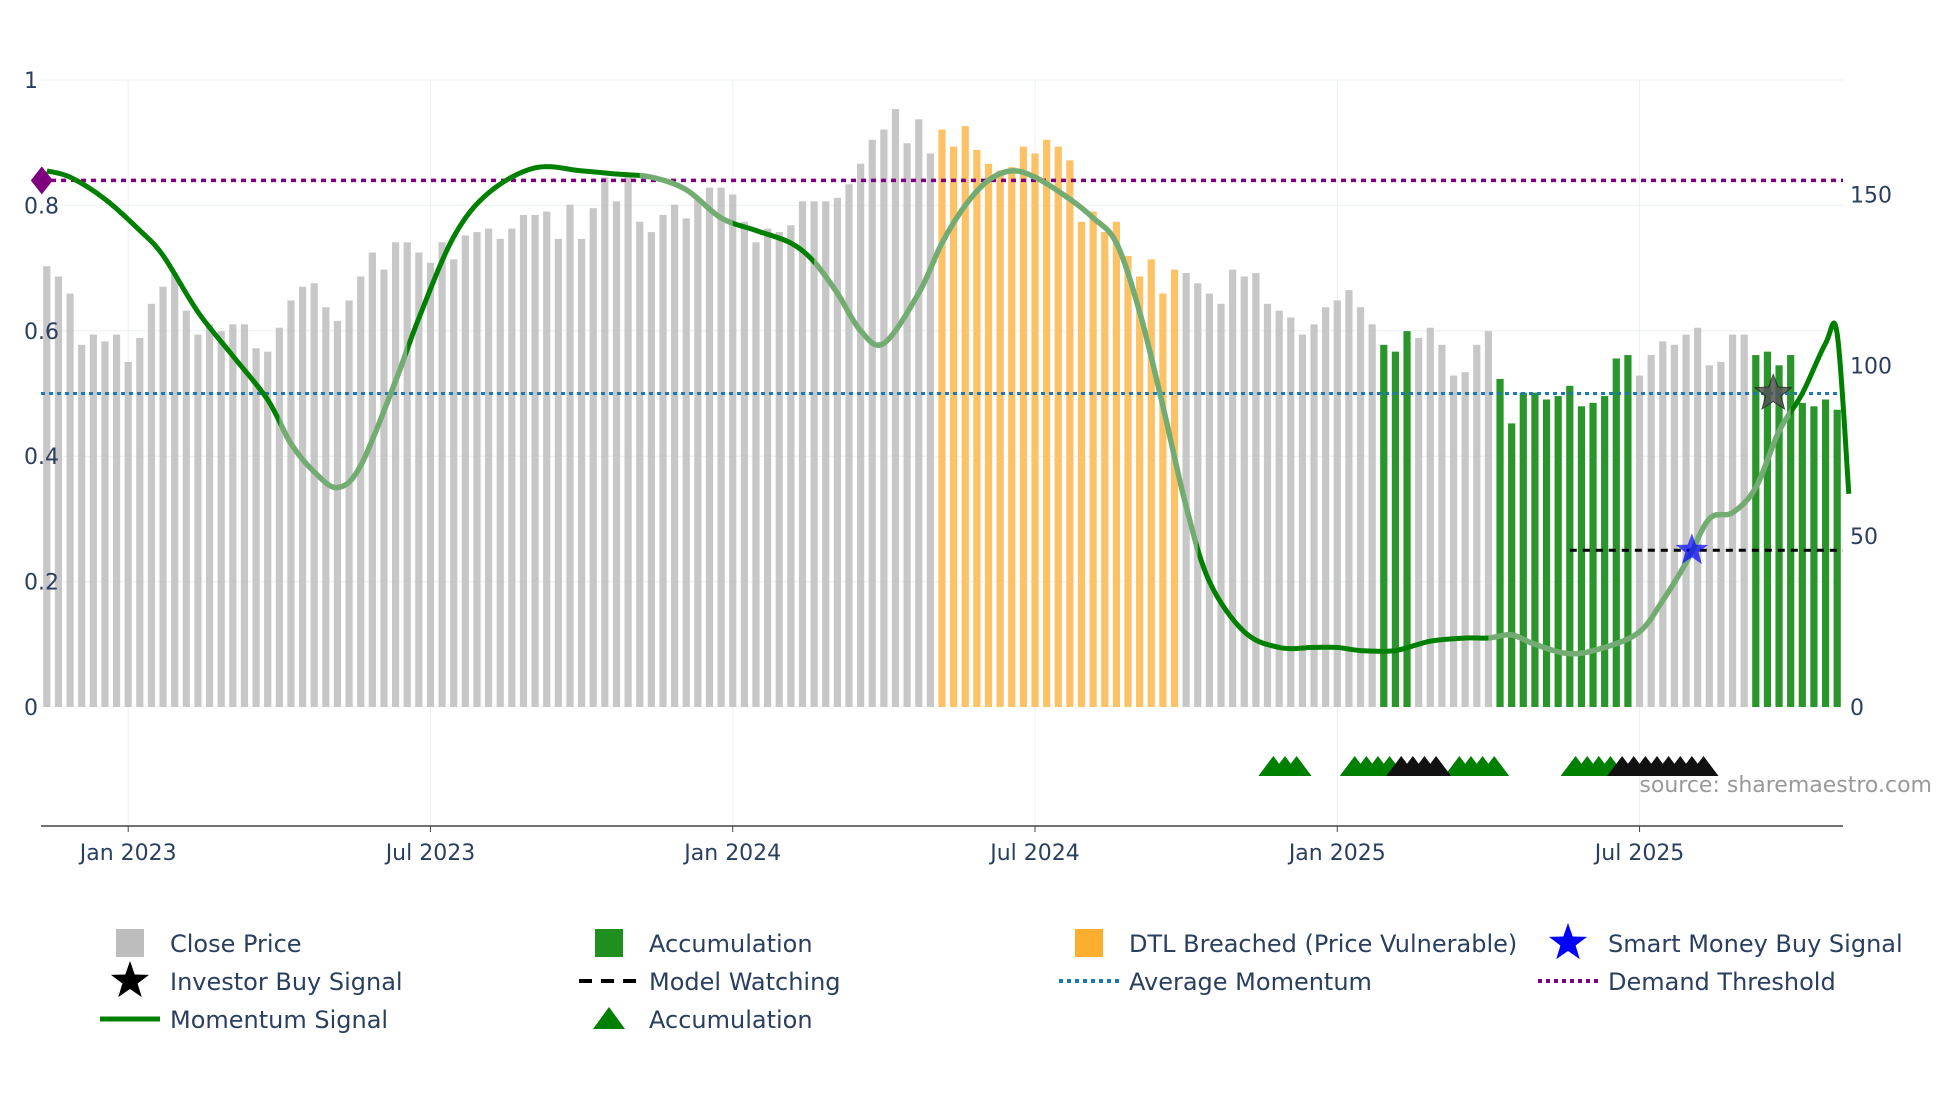 This screenshot has height=1102, width=1960. I want to click on left-axis-tick-label: 1, so click(31, 81).